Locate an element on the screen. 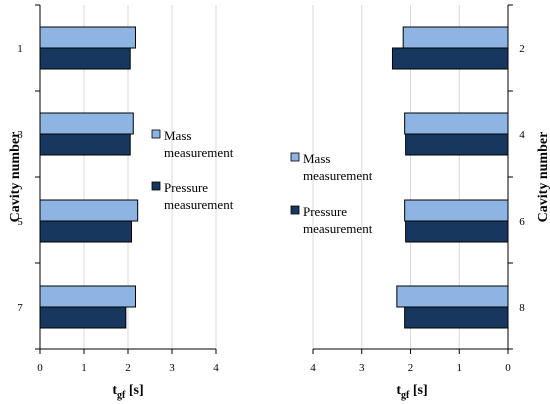 The height and width of the screenshot is (404, 550). category-label: 5 is located at coordinates (20, 222).